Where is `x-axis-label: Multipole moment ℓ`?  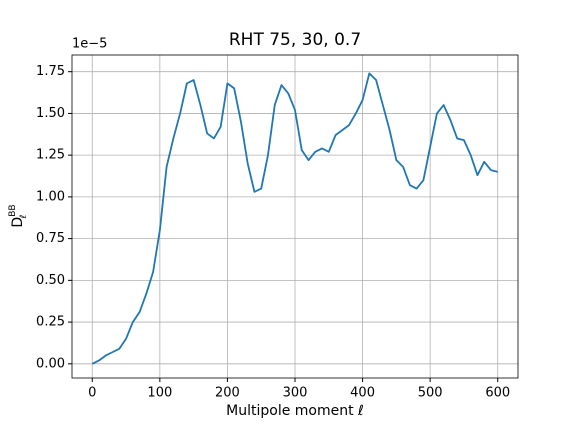 x-axis-label: Multipole moment ℓ is located at coordinates (295, 411).